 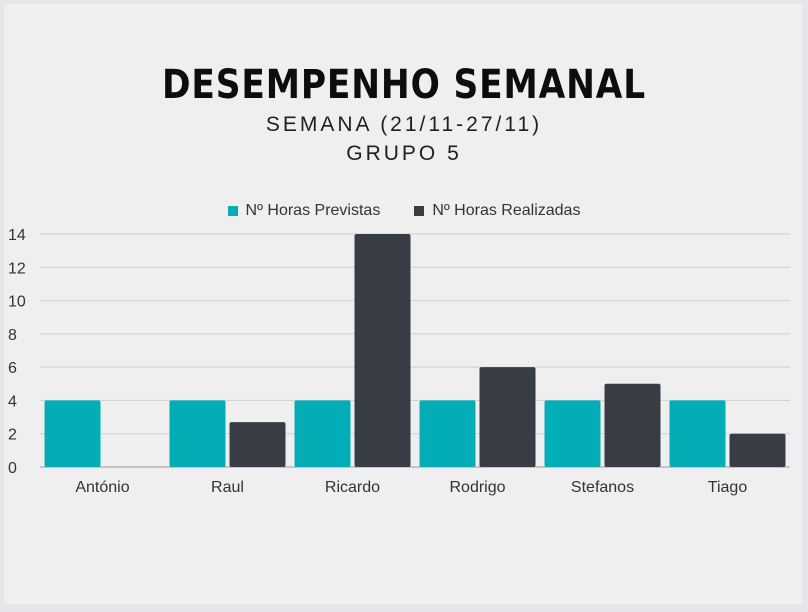 I want to click on y-tick-label: 6, so click(x=12, y=368).